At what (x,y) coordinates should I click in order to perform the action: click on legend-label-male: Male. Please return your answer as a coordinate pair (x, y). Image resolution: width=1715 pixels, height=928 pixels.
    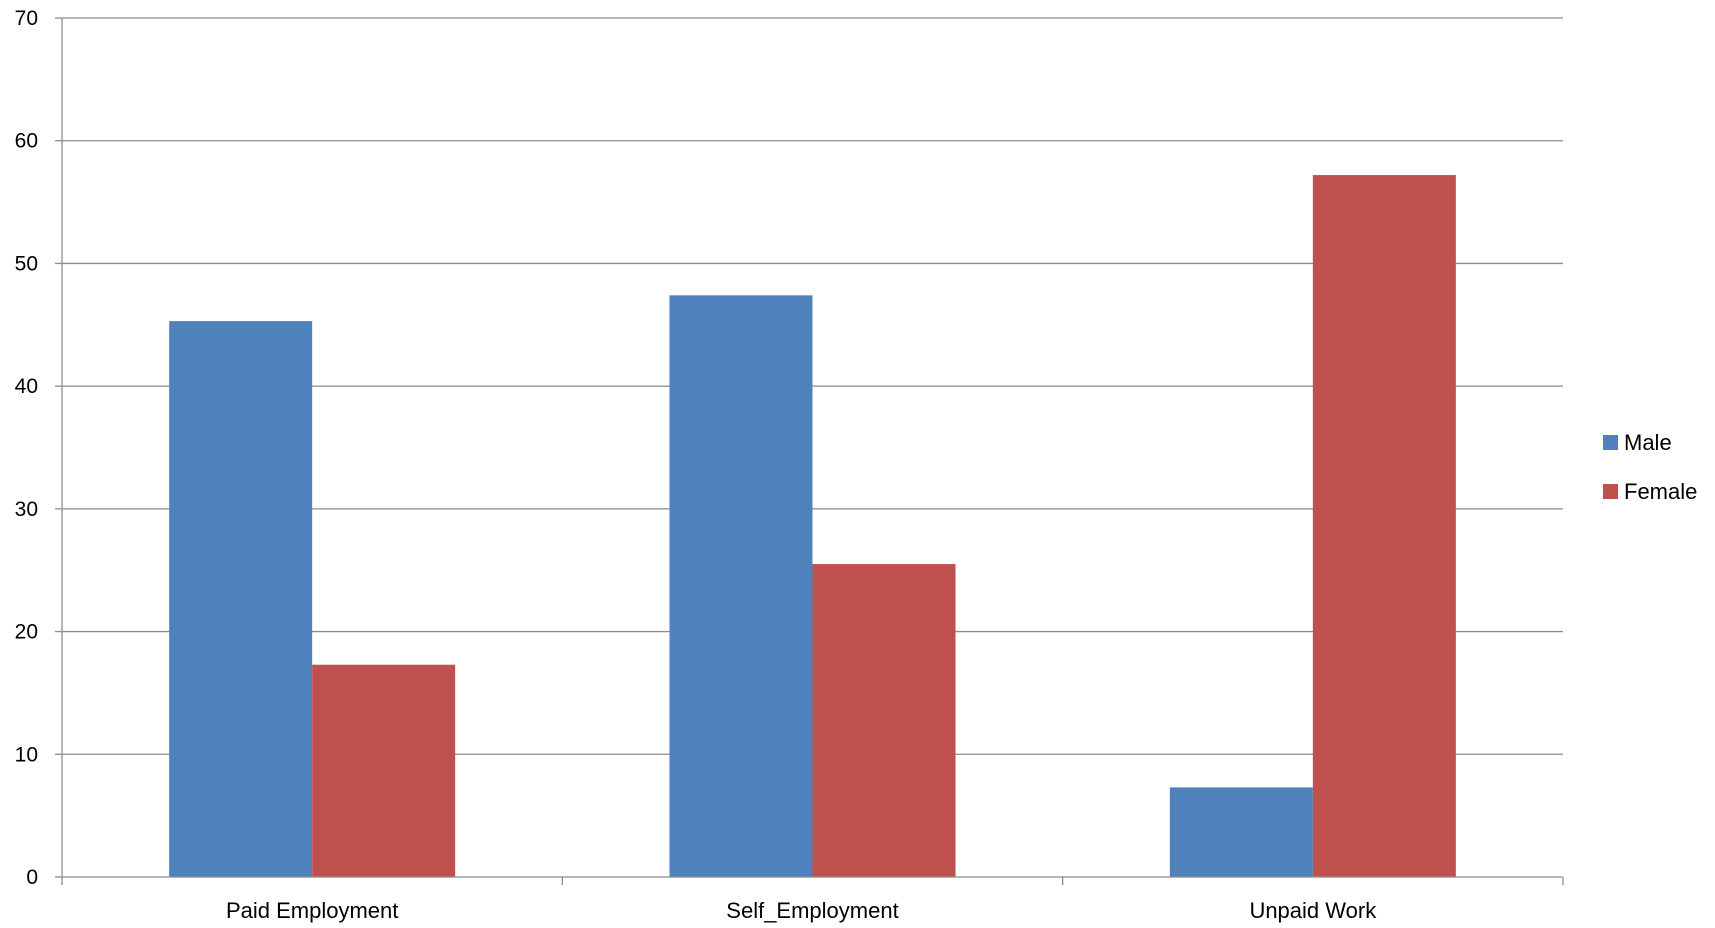
    Looking at the image, I should click on (1648, 442).